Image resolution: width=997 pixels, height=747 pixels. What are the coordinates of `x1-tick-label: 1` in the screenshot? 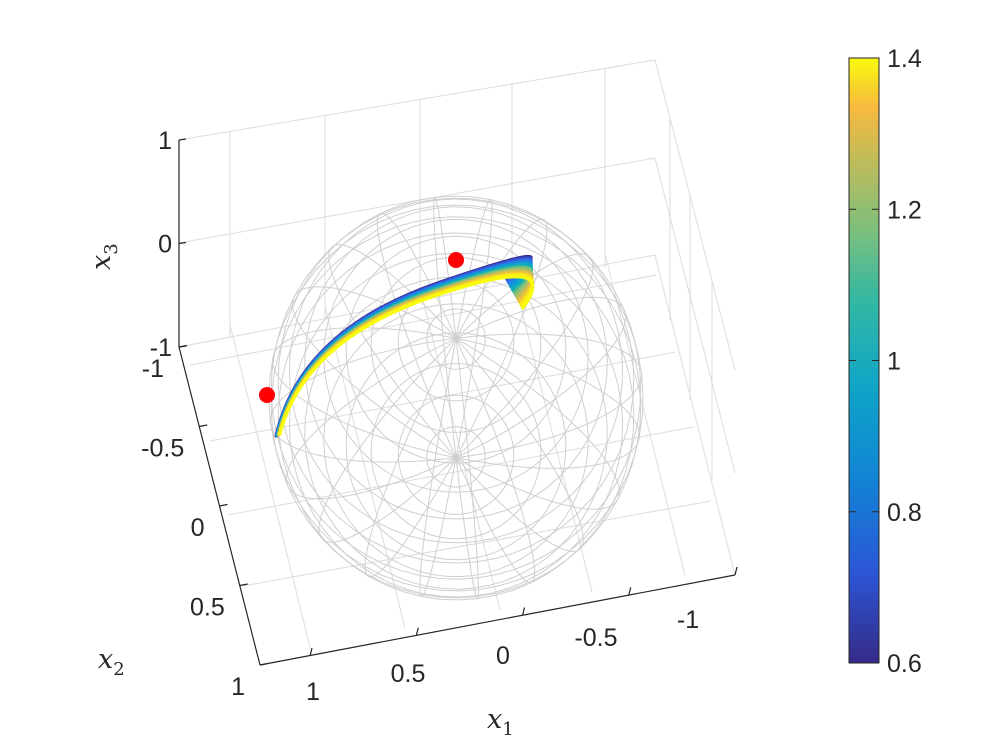 It's located at (313, 692).